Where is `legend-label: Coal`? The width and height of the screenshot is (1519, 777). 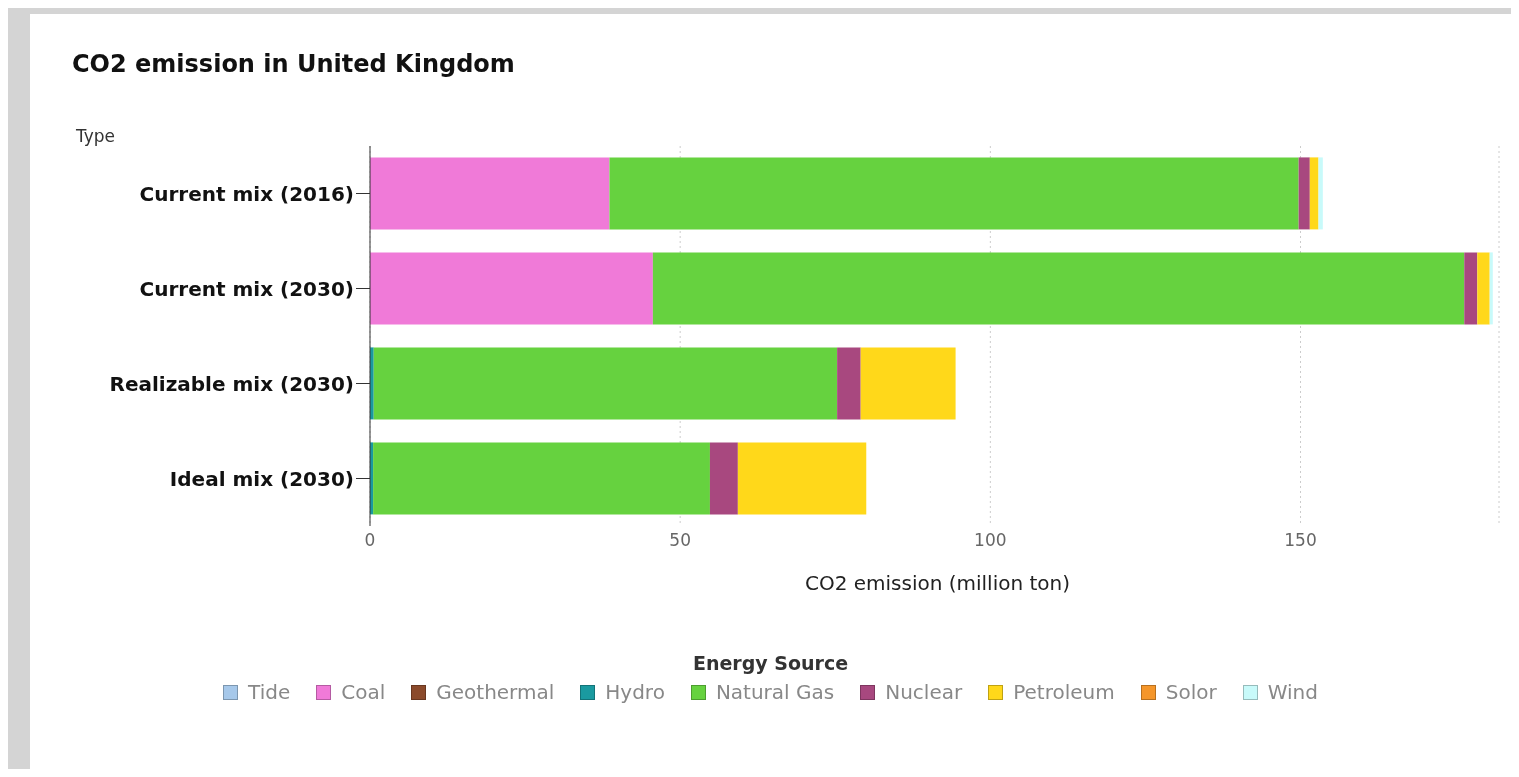
legend-label: Coal is located at coordinates (363, 692).